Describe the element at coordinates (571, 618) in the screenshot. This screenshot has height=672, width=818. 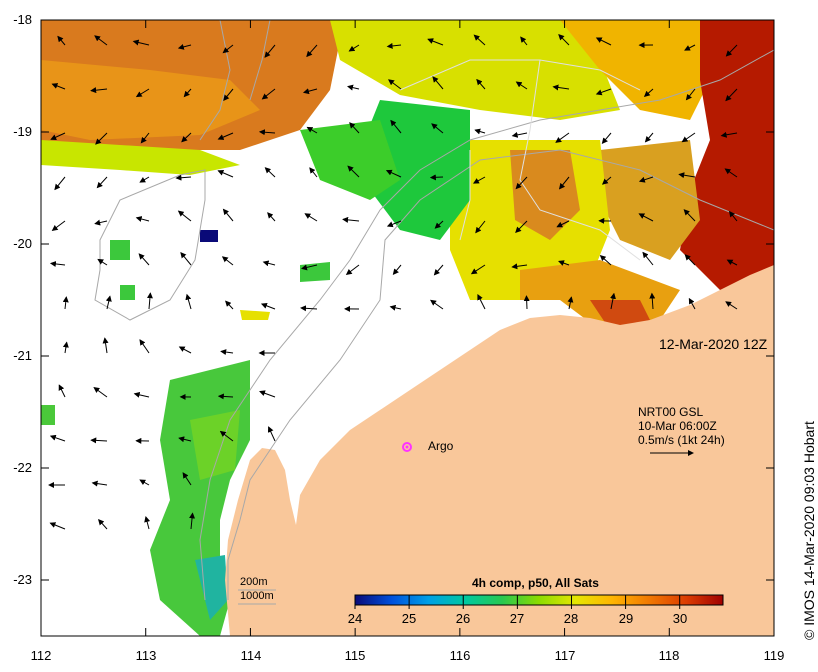
I see `colorbar-tick-label: 28` at that location.